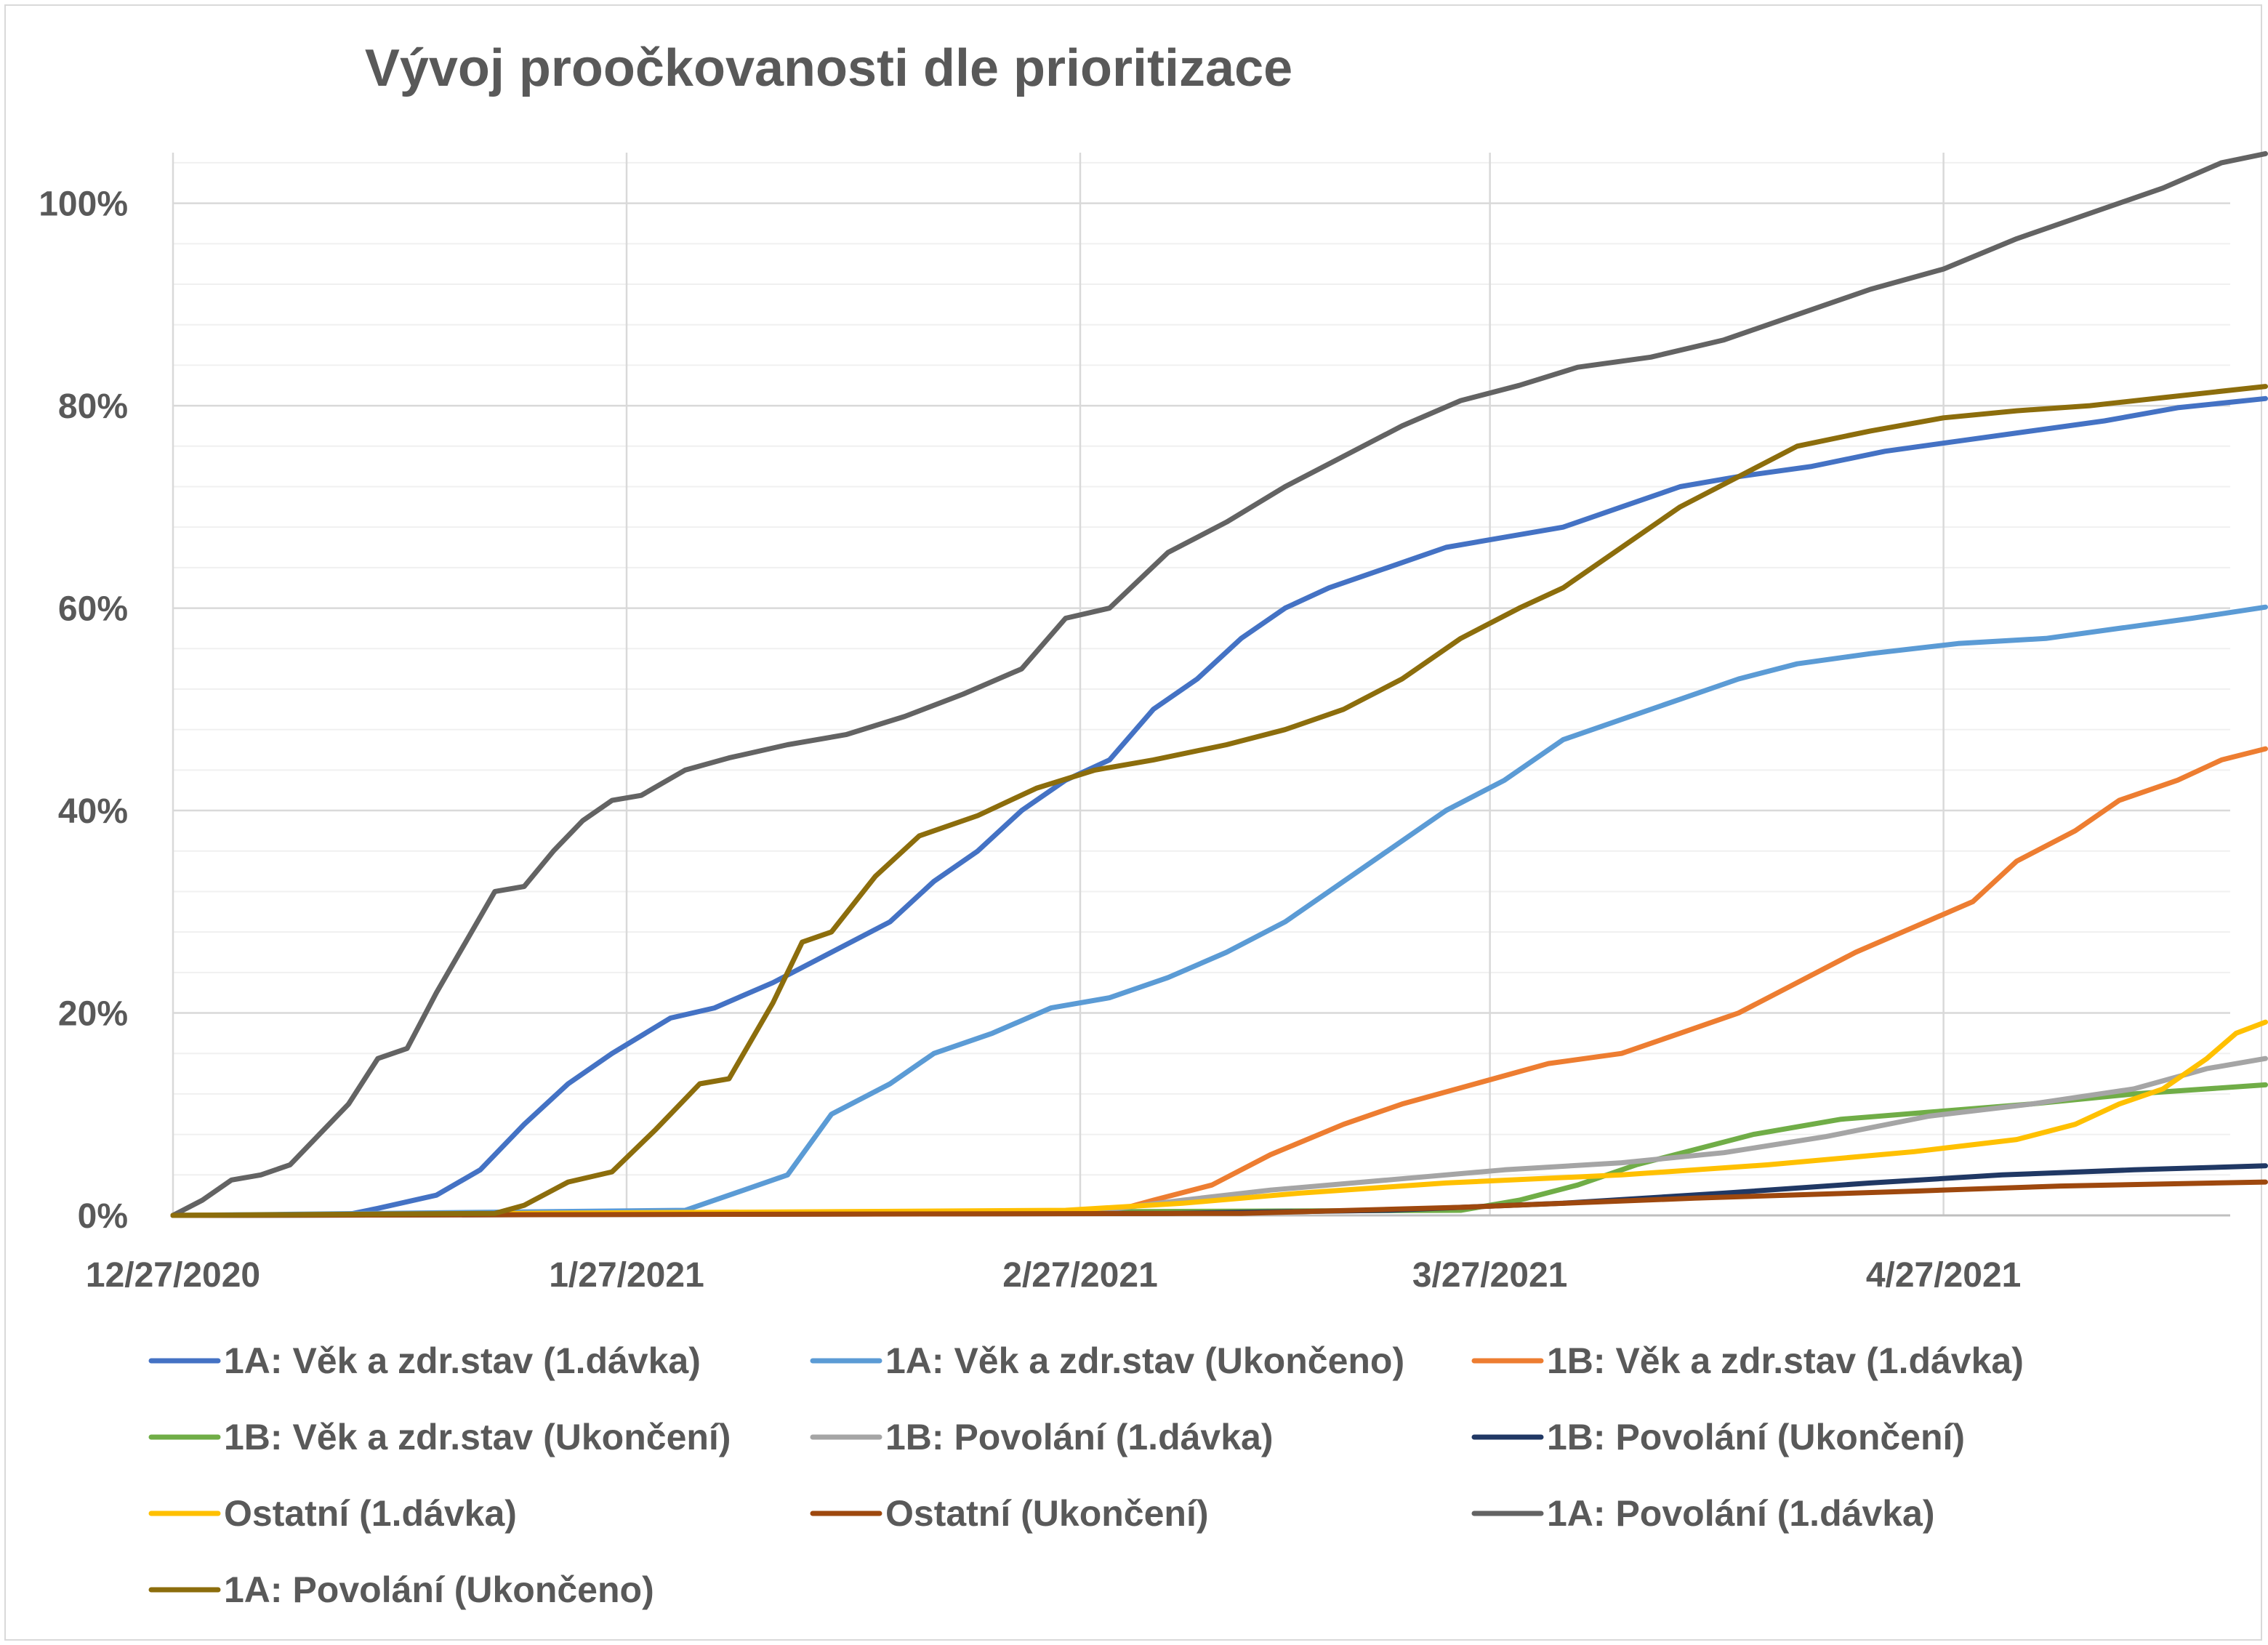  I want to click on legend-label: 1A: Věk a zdr.stav (Ukončeno), so click(1144, 1360).